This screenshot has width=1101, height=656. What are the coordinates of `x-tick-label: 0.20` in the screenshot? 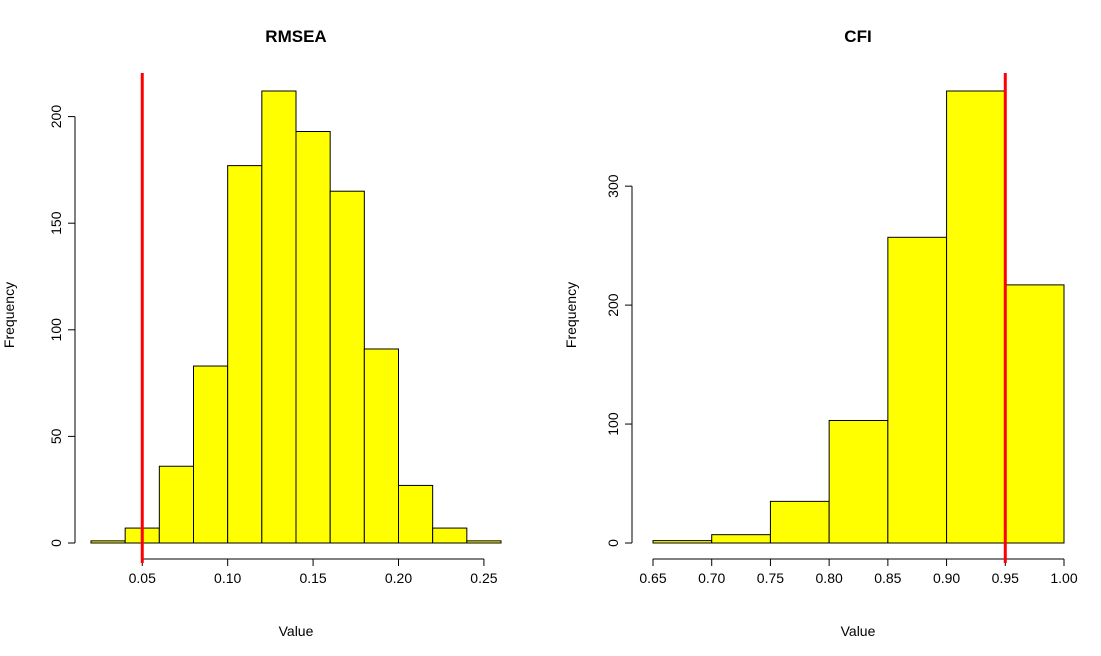 It's located at (398, 578).